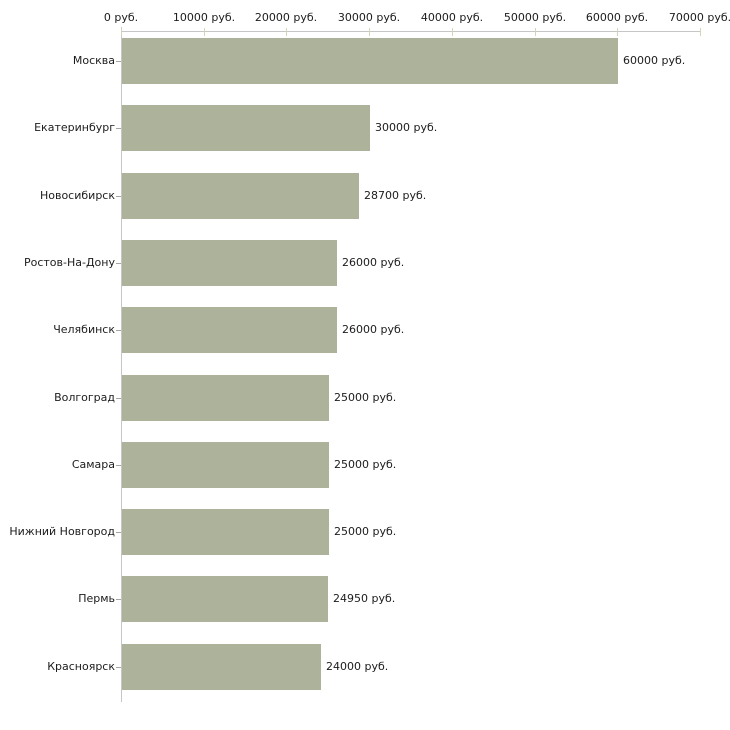  I want to click on value-label: 24950 руб., so click(364, 598).